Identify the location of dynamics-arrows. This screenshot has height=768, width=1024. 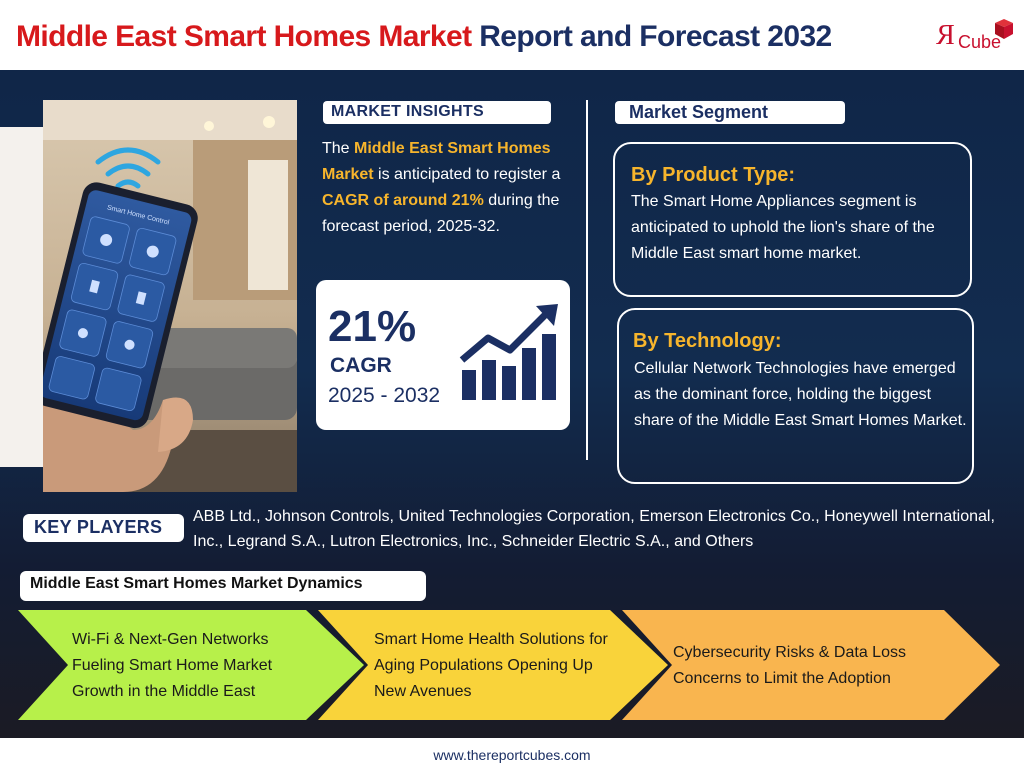
(509, 665).